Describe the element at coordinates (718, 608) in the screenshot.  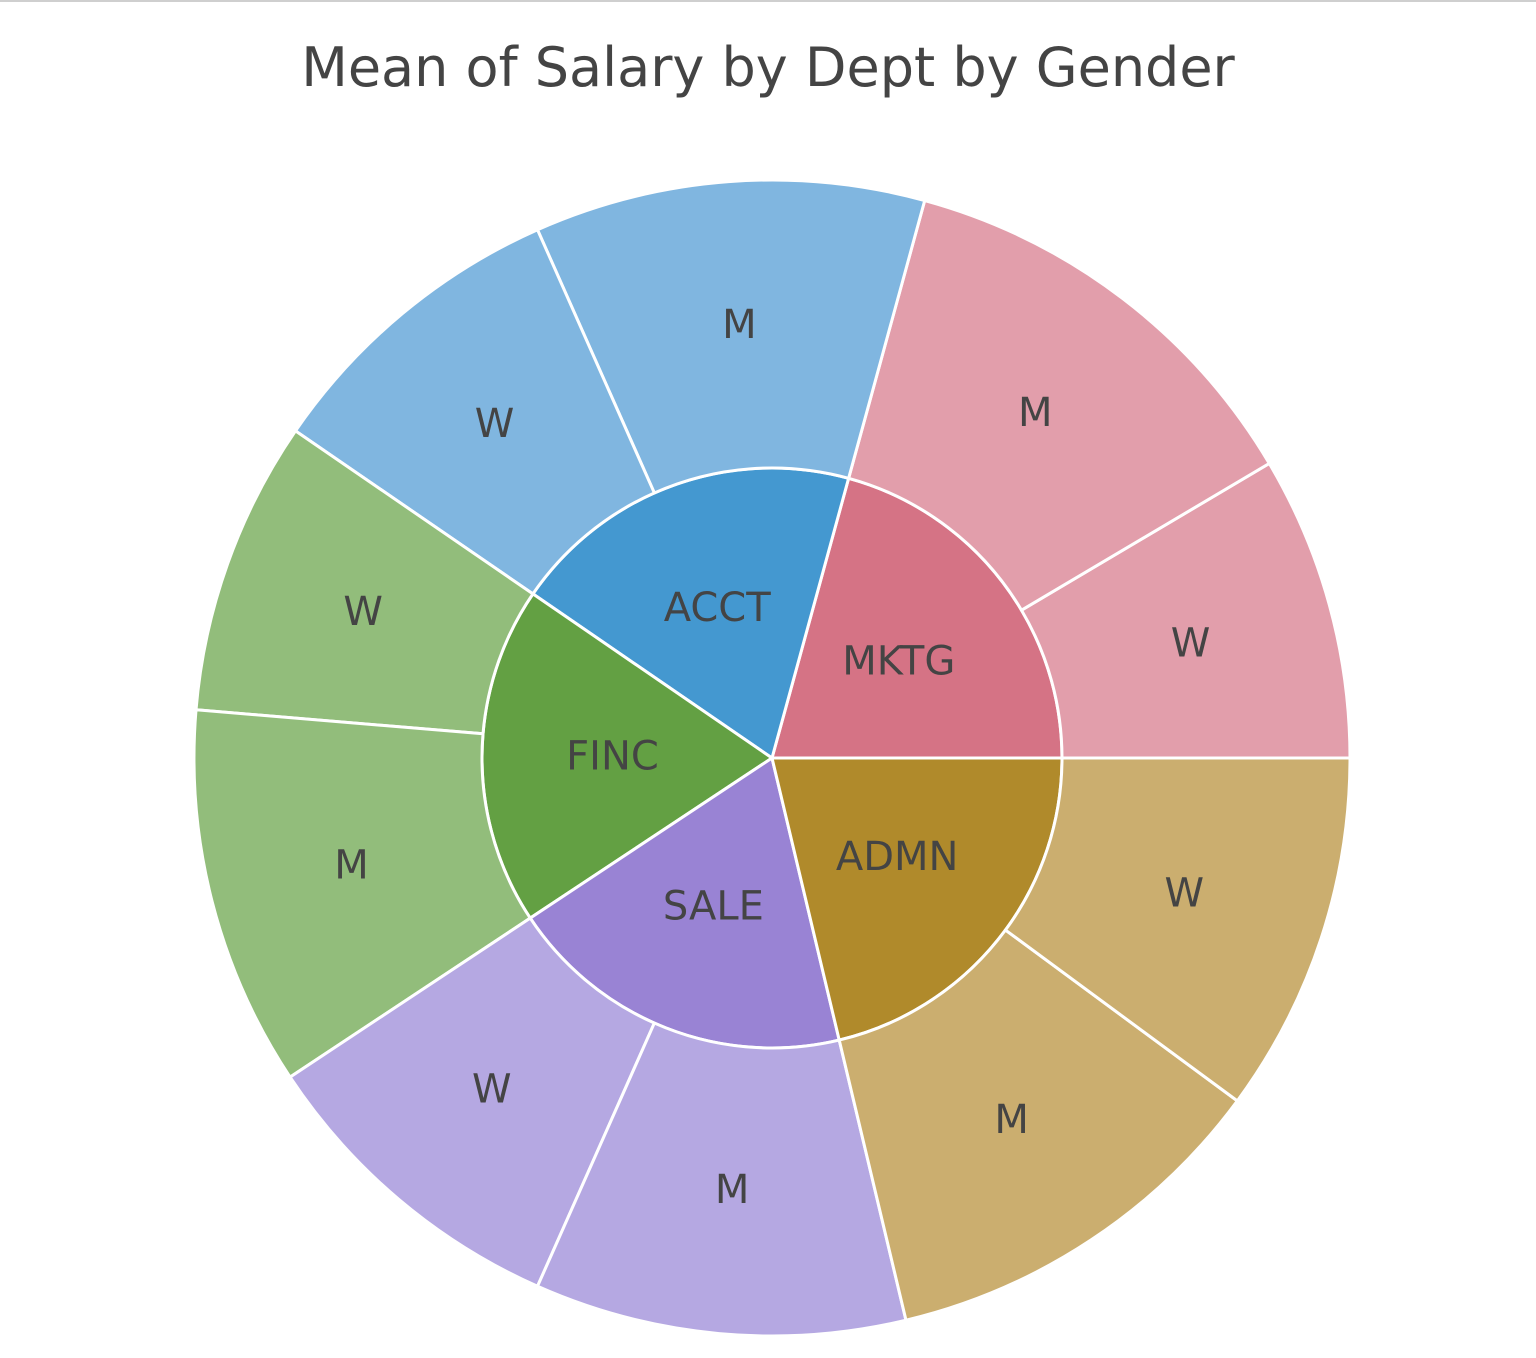
I see `dept-label-acct: ACCT` at that location.